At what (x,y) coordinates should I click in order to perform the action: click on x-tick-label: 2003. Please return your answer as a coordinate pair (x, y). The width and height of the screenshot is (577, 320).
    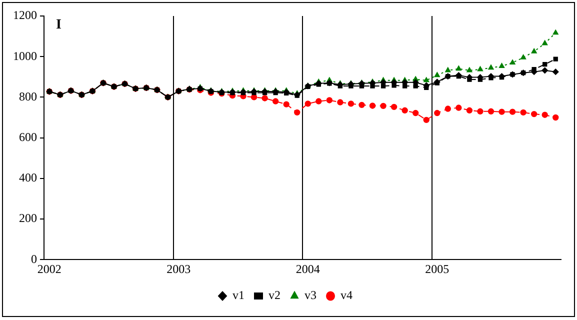
    Looking at the image, I should click on (178, 269).